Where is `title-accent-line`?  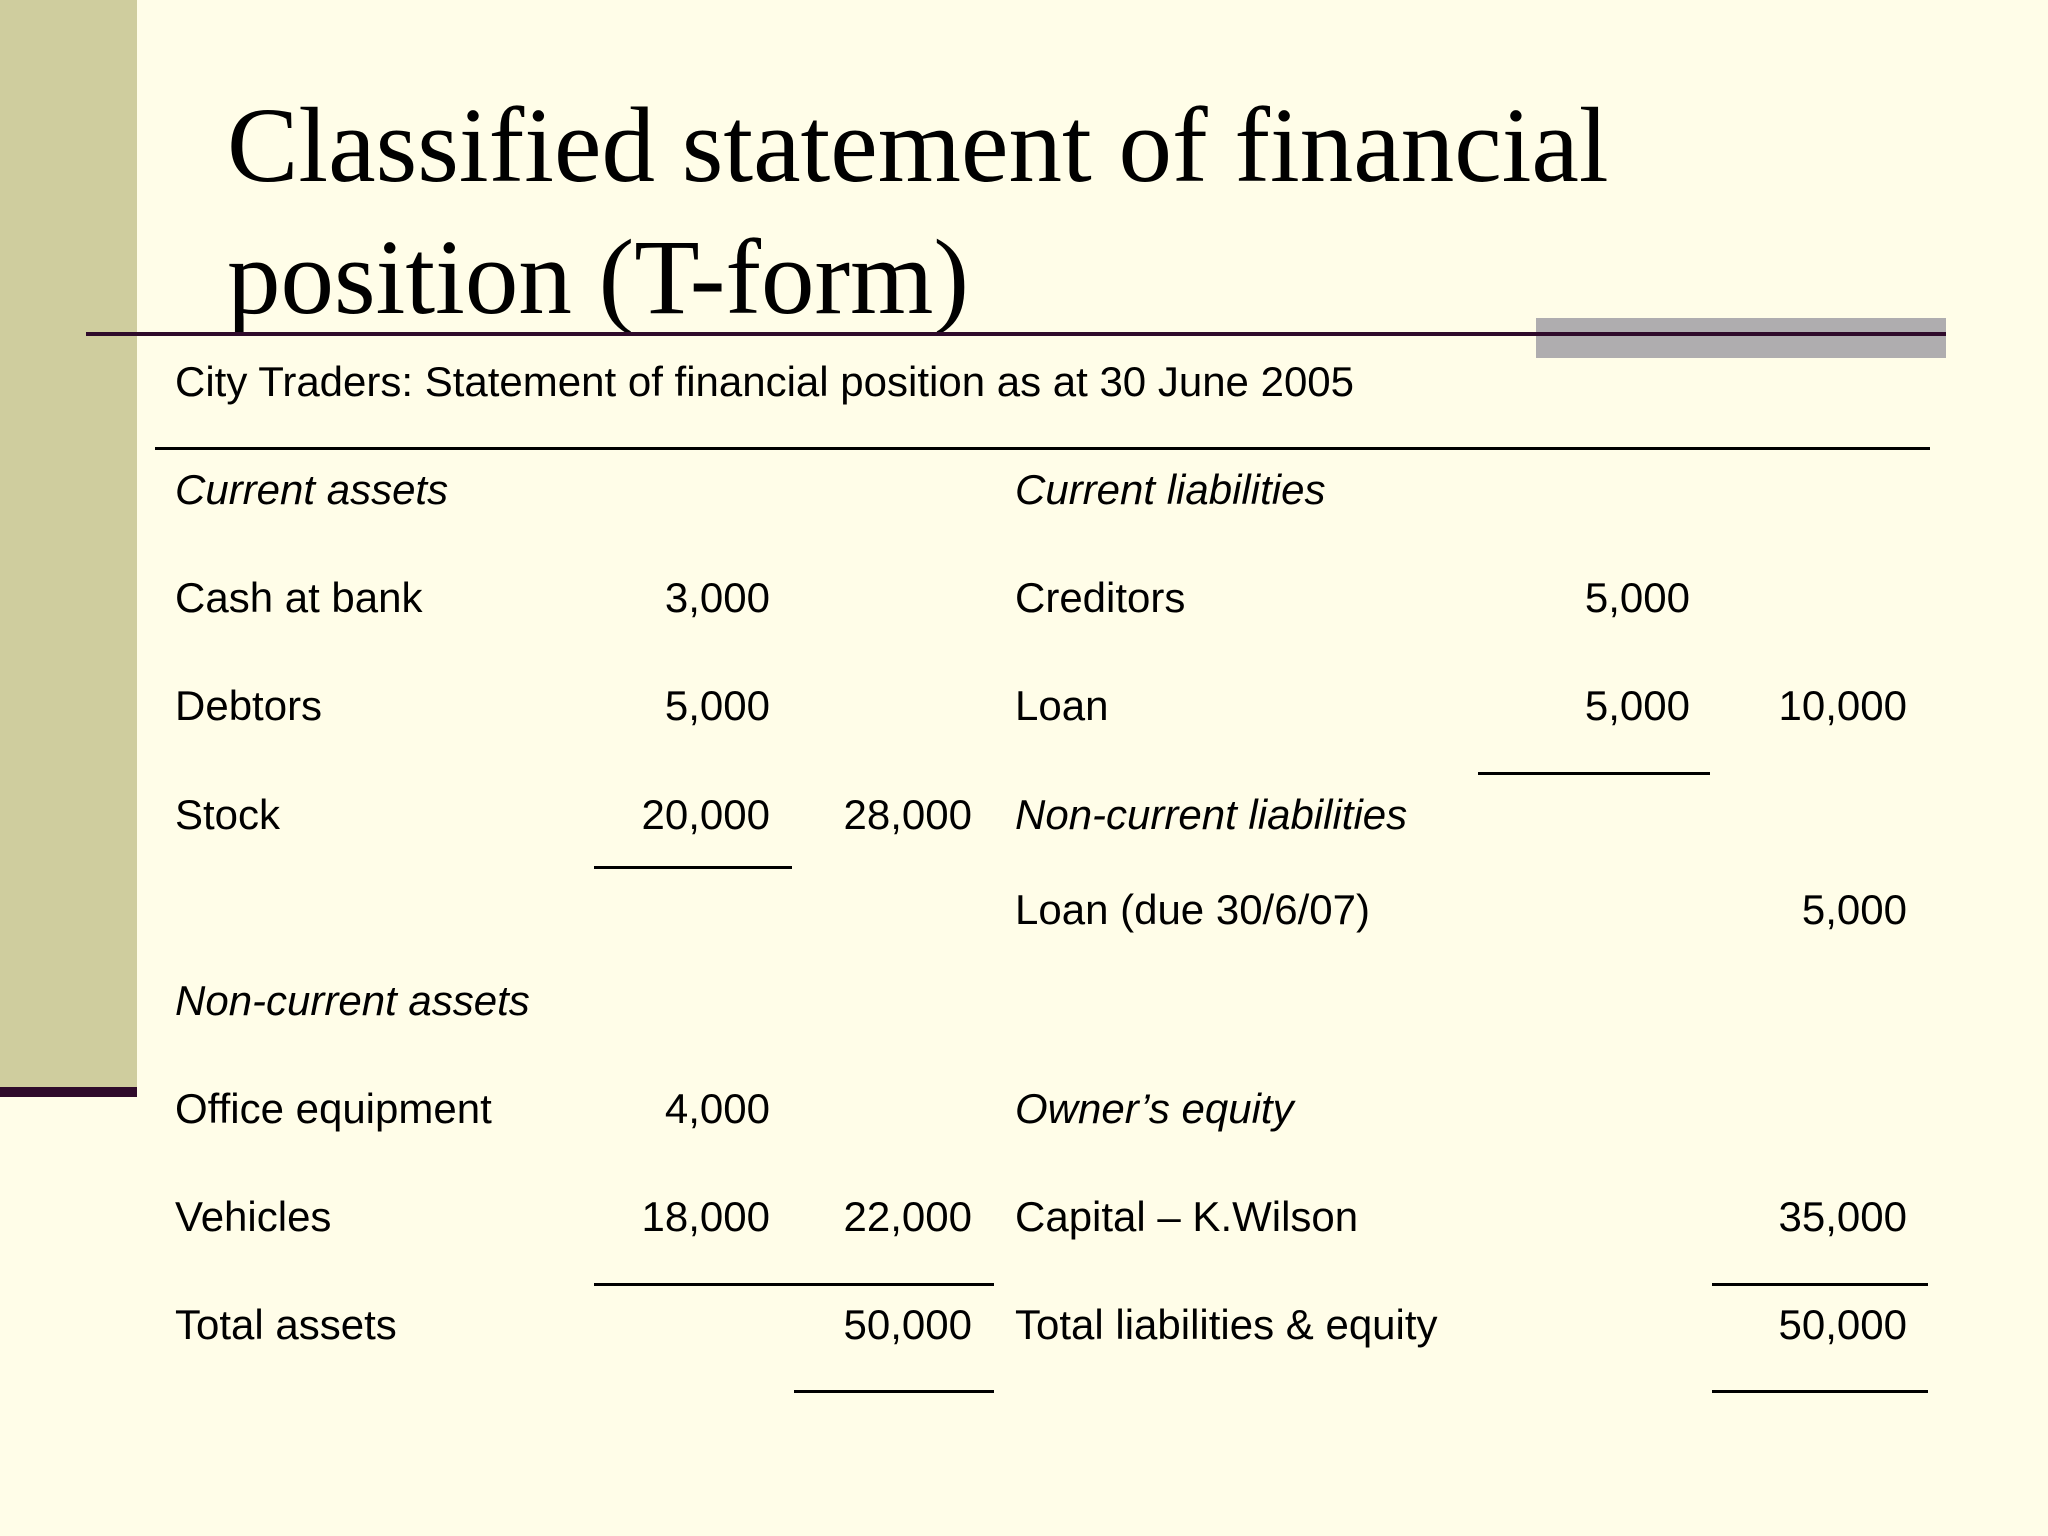
title-accent-line is located at coordinates (1741, 334).